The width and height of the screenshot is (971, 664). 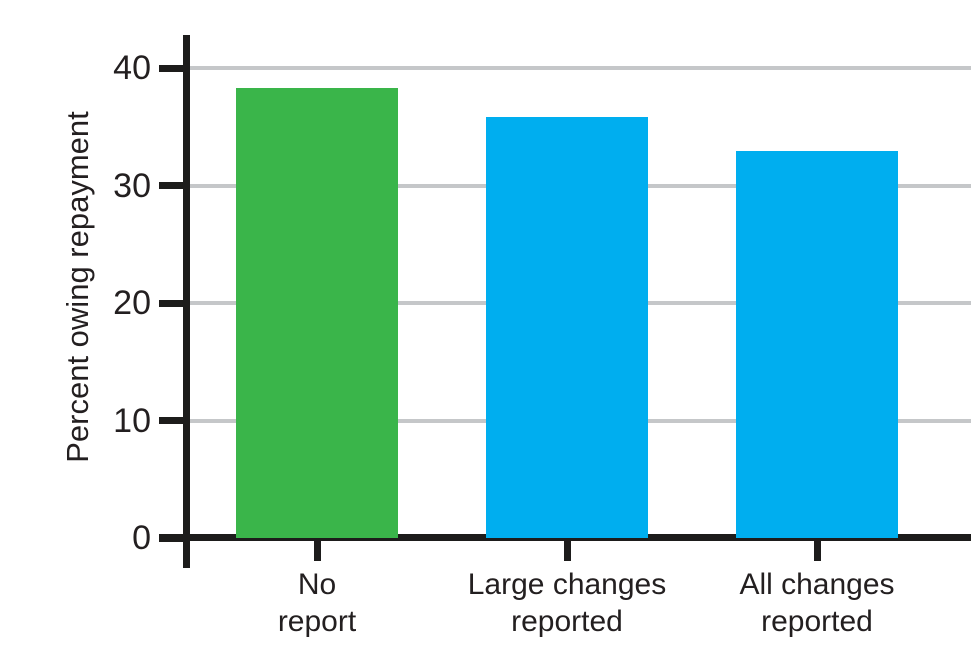 I want to click on x-axis-label-line: Large changes, so click(x=567, y=584).